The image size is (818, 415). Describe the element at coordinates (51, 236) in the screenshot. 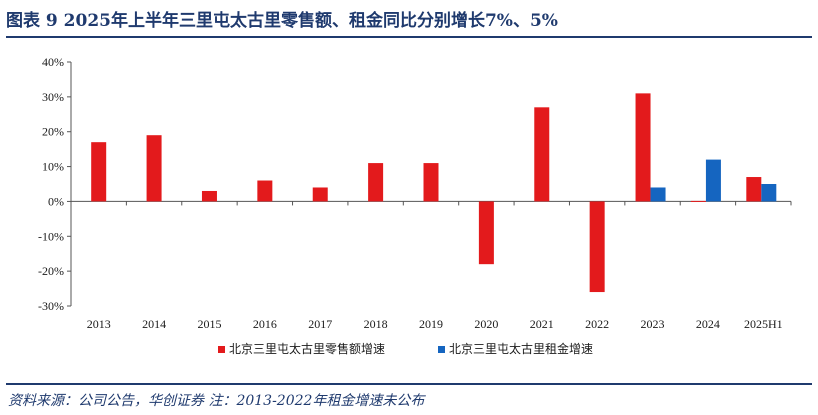

I see `y-tick-label: -10%` at that location.